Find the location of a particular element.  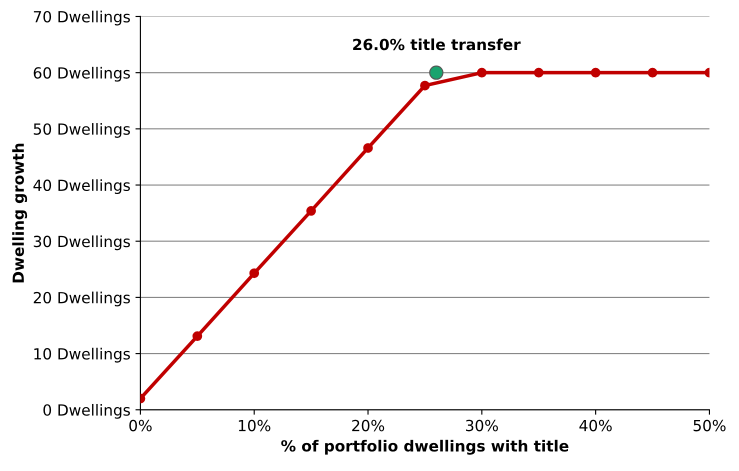

y-tick-label: 70 Dwellings is located at coordinates (82, 18).